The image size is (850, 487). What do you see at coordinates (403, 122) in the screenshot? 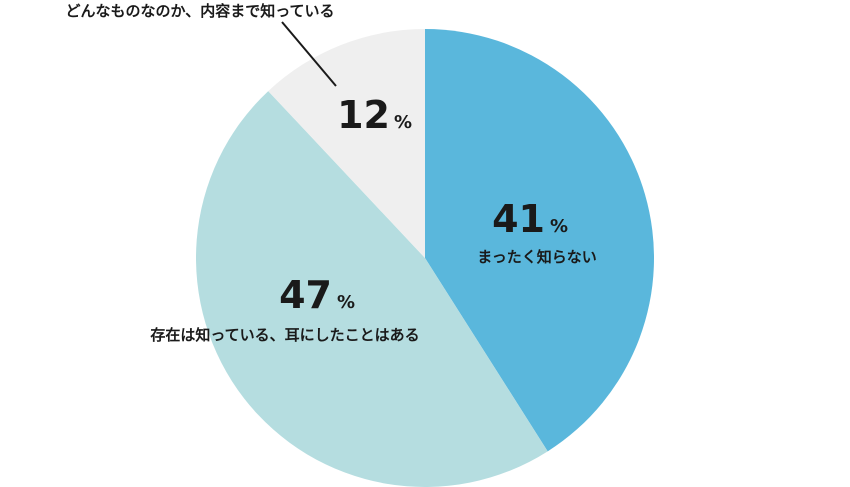
I see `slice-percent-2: %` at bounding box center [403, 122].